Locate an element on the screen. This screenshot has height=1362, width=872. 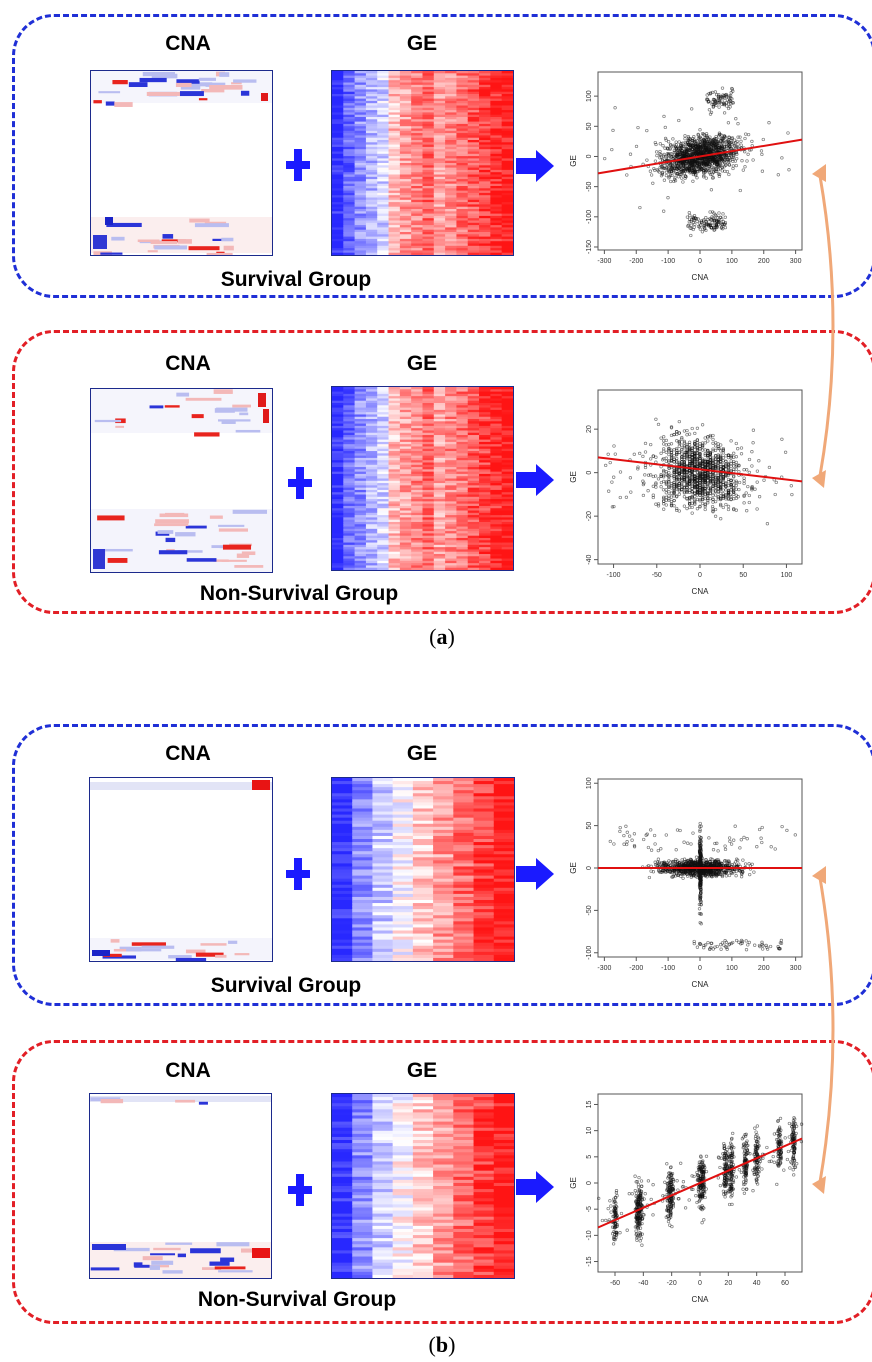
x-tick-label: -50 is located at coordinates (657, 575).